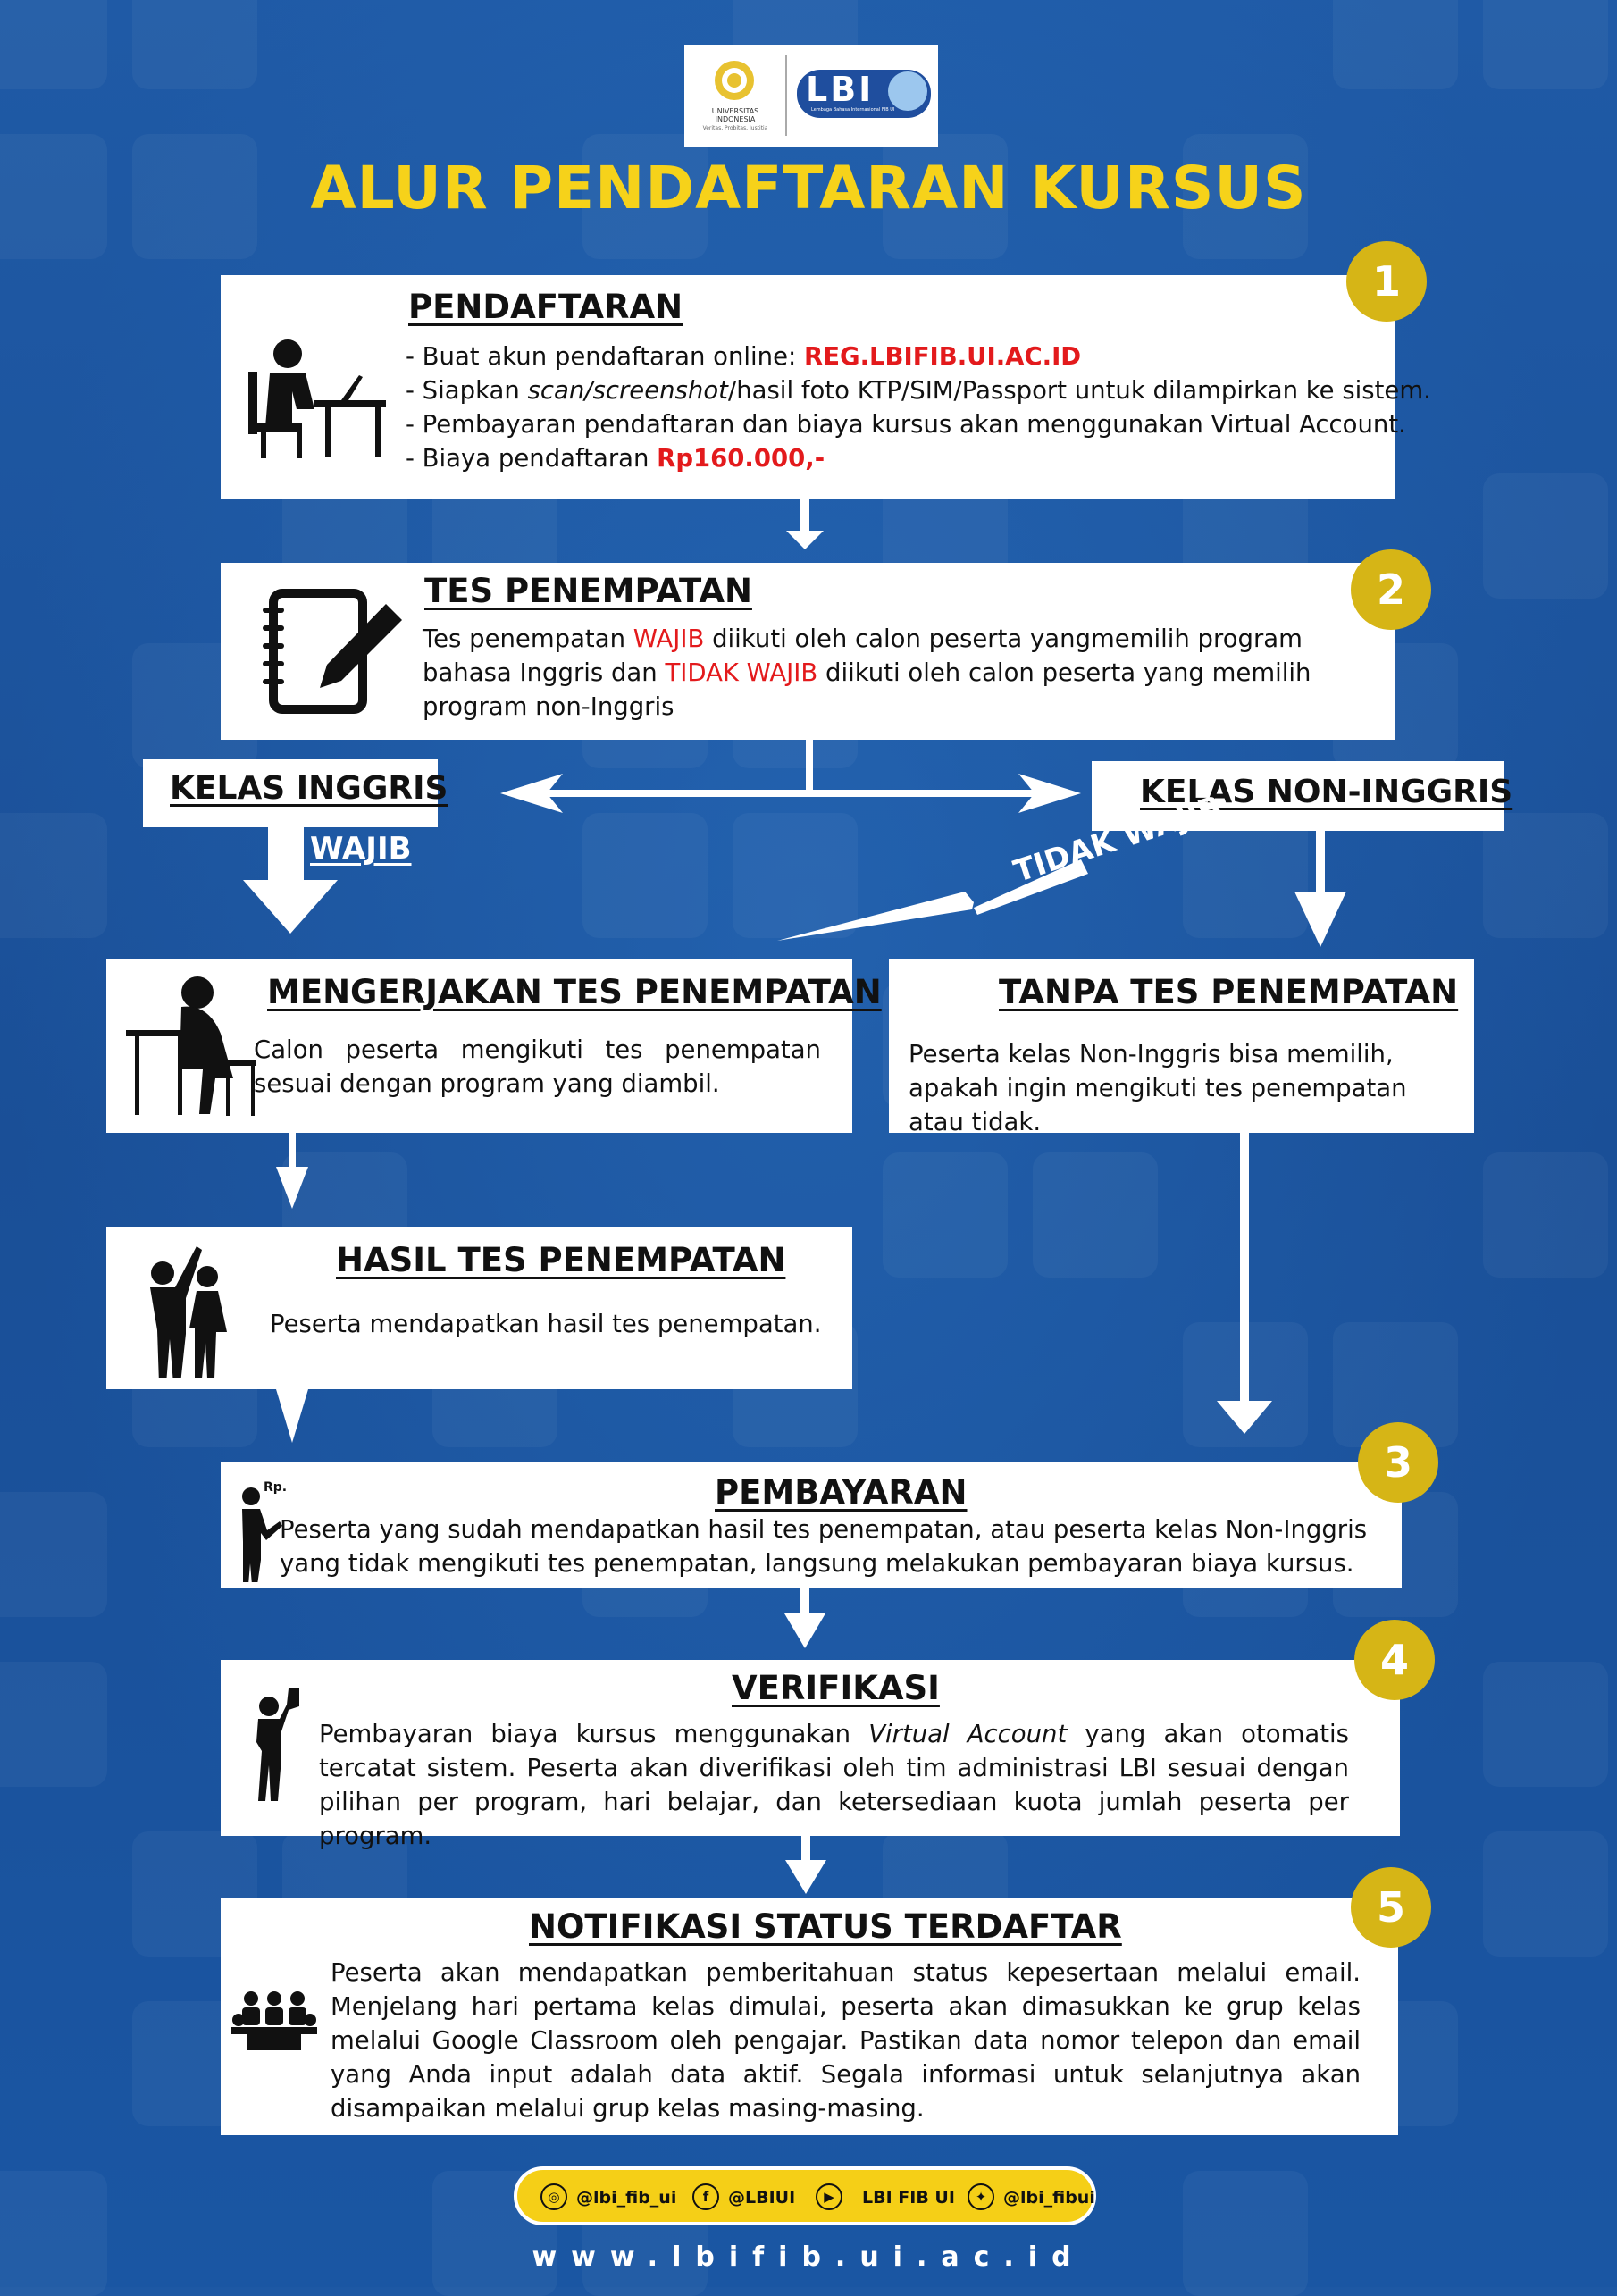 Image resolution: width=1617 pixels, height=2296 pixels. Describe the element at coordinates (825, 1927) in the screenshot. I see `step-notifikasi-heading: NOTIFIKASI STATUS TERDAFTAR` at that location.